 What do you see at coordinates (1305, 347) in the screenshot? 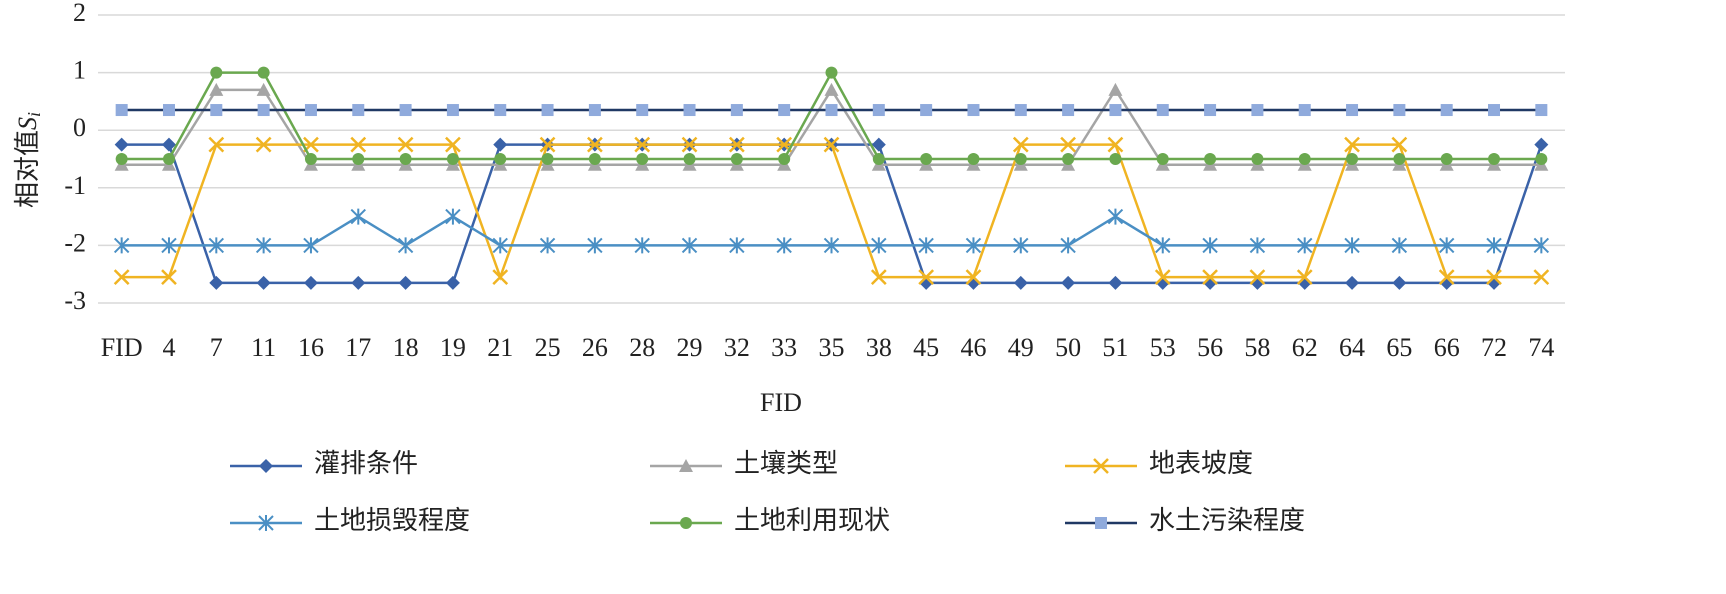
I see `x-tick-label: 62` at bounding box center [1305, 347].